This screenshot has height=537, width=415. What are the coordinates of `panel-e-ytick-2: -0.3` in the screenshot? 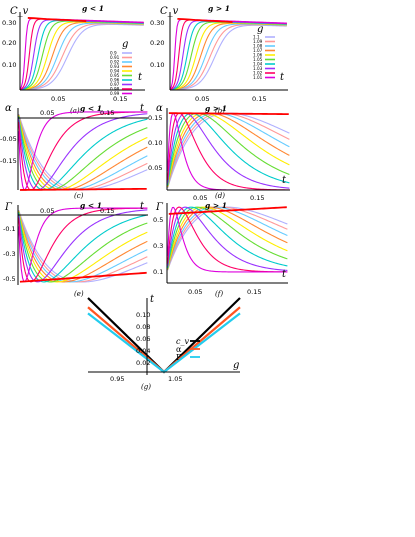 It's located at (9, 254).